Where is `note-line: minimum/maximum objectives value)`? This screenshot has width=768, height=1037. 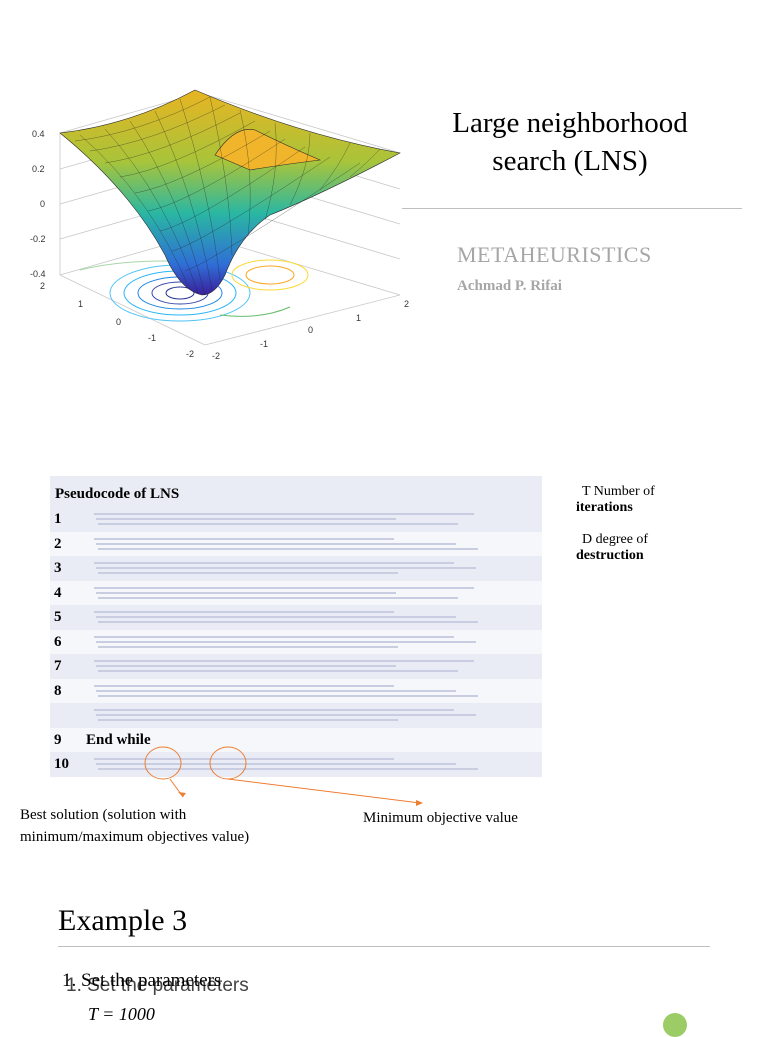 note-line: minimum/maximum objectives value) is located at coordinates (135, 837).